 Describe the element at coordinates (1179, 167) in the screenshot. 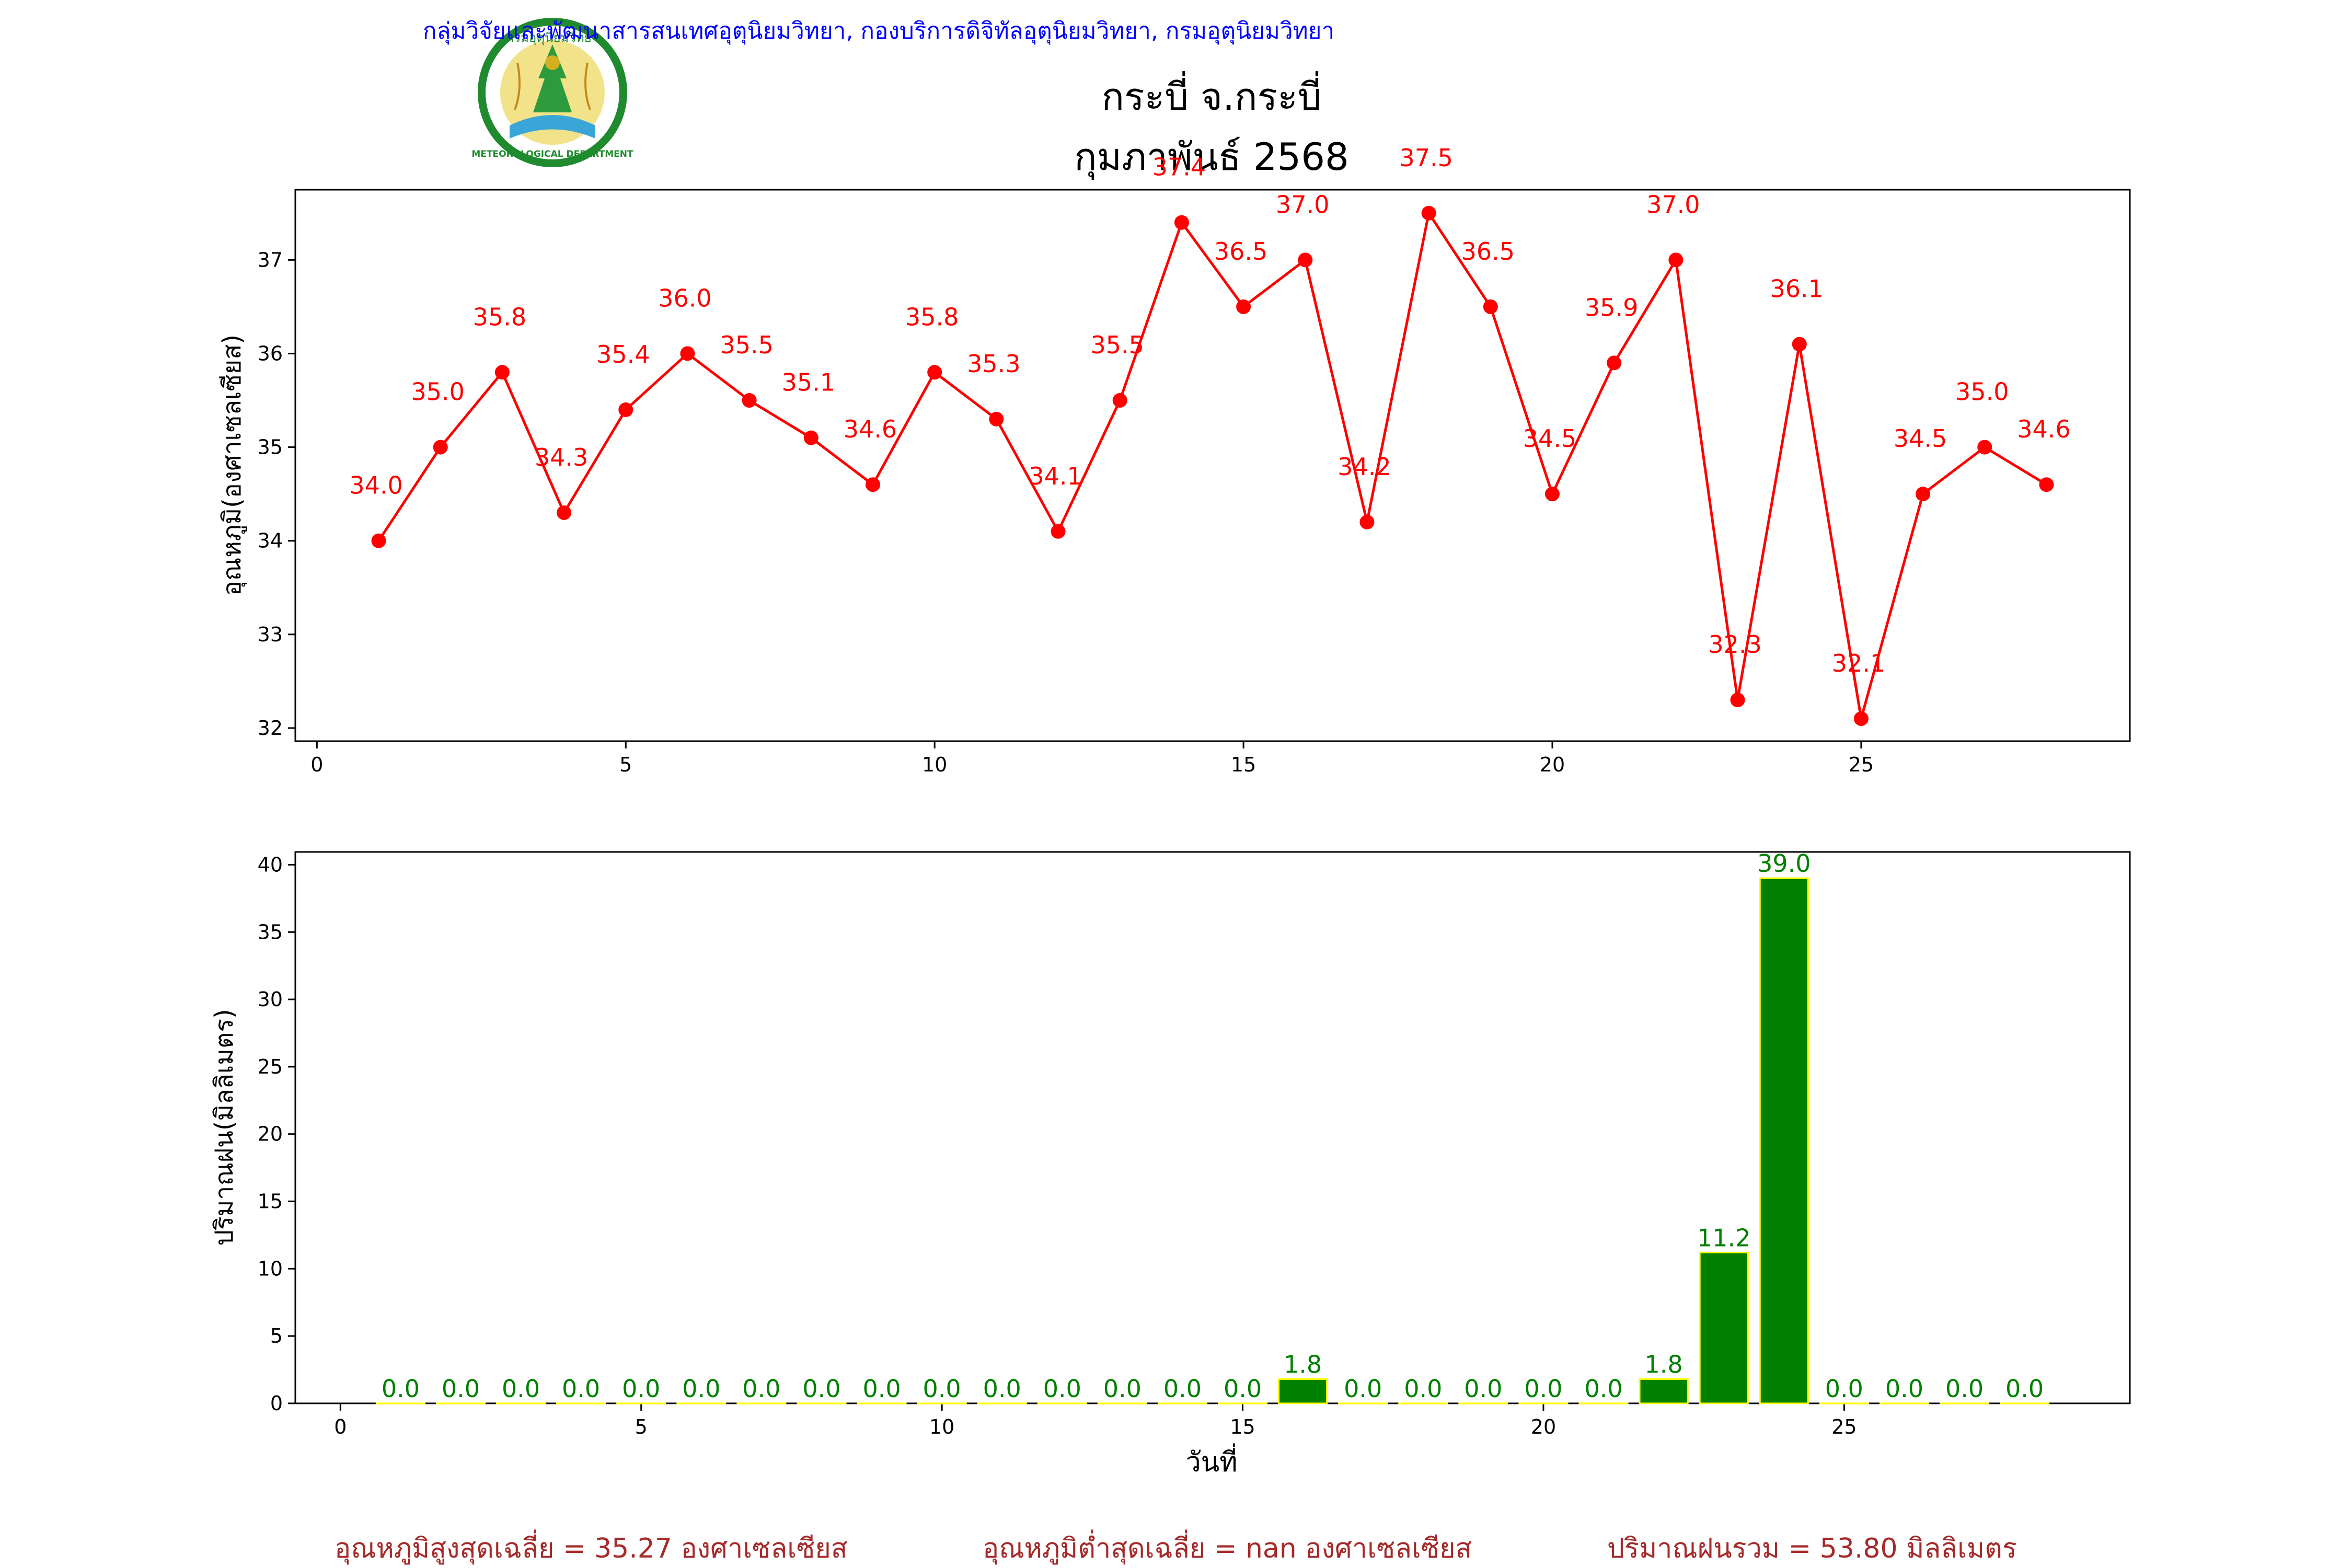

I see `temperature-value-label: 37.4` at that location.